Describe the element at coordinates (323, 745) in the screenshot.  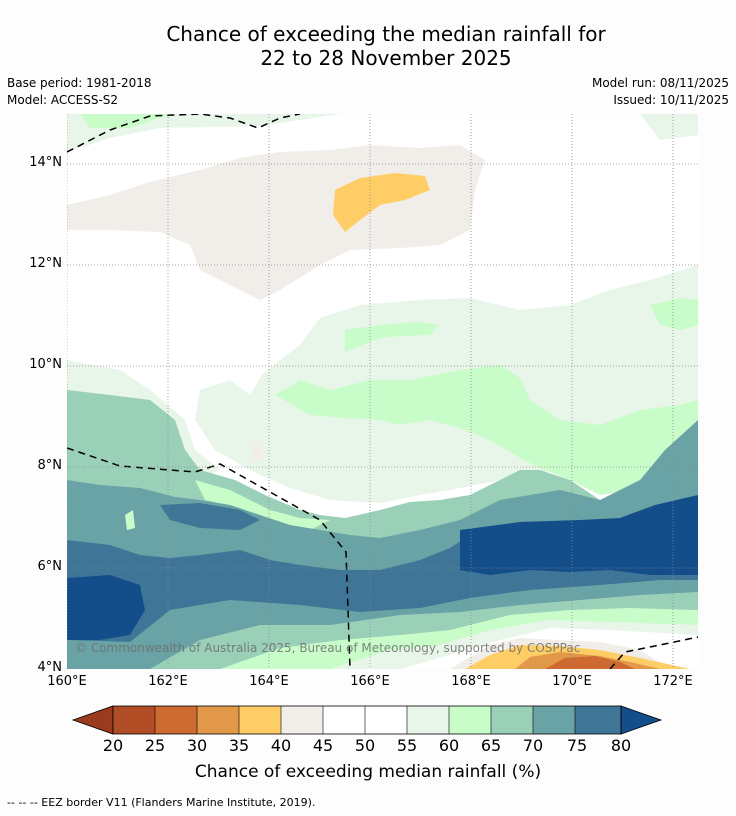
I see `colorbar-tick: 45` at that location.